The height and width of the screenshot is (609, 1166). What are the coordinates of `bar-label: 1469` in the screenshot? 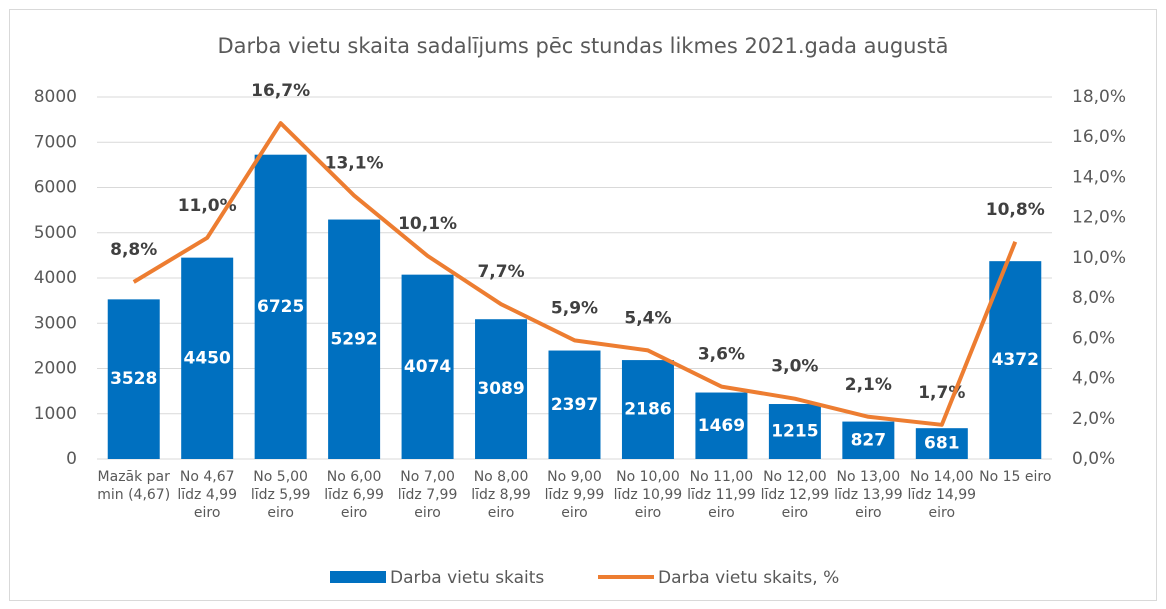 It's located at (721, 426).